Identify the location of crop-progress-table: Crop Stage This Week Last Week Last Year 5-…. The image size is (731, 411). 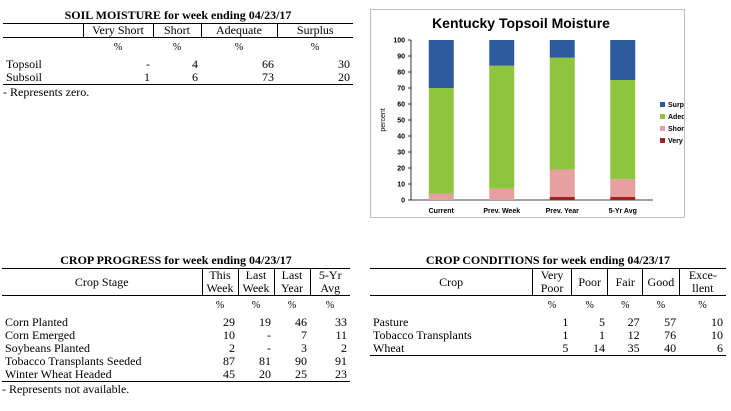
(176, 325).